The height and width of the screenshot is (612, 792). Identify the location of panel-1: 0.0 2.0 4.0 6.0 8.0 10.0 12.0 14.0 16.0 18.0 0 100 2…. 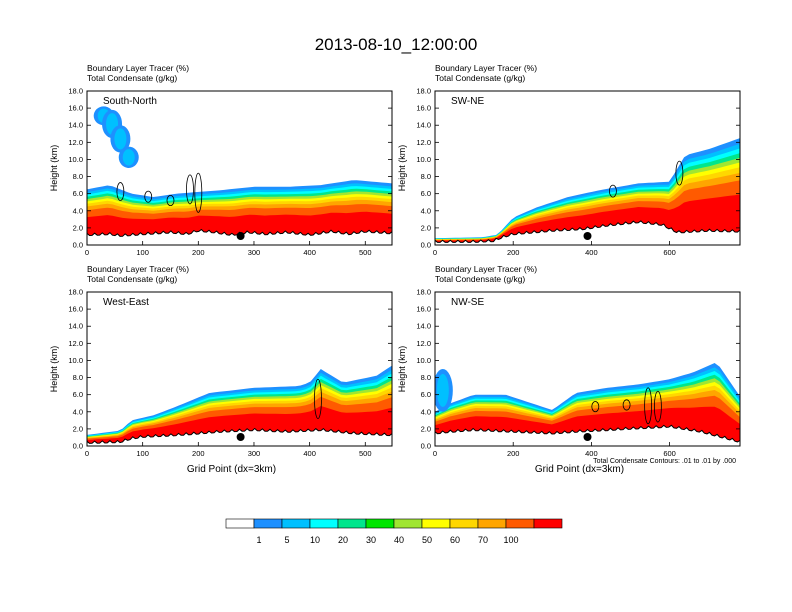
(221, 160).